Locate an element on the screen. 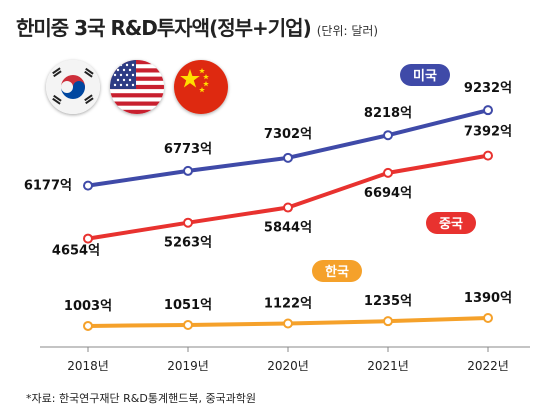 This screenshot has width=560, height=420. data-label: 5844억 is located at coordinates (288, 228).